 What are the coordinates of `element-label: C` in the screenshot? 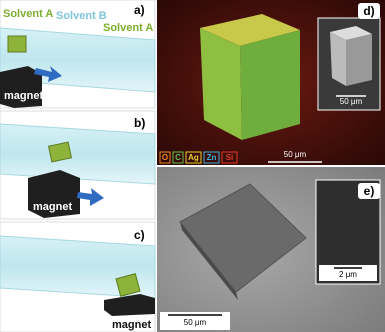 It's located at (178, 157).